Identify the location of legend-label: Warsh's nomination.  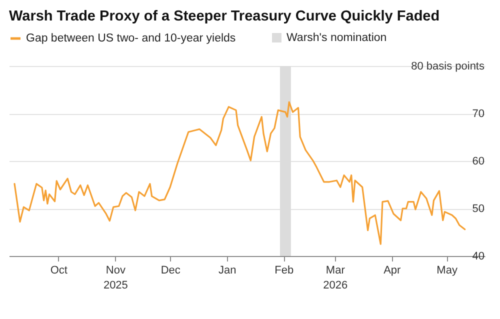
(336, 38).